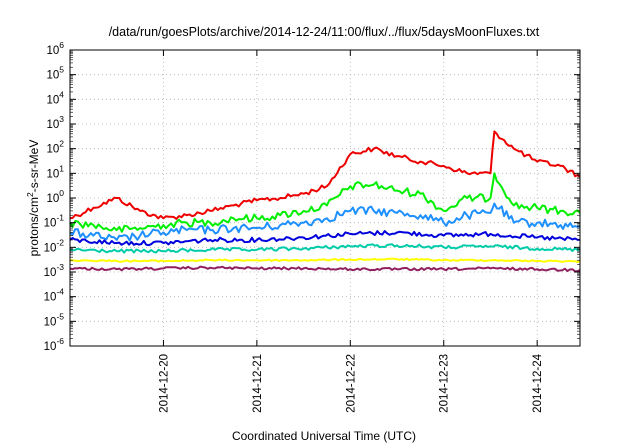 This screenshot has width=640, height=448. I want to click on y-tick-label: 10⁻⁴, so click(54, 295).